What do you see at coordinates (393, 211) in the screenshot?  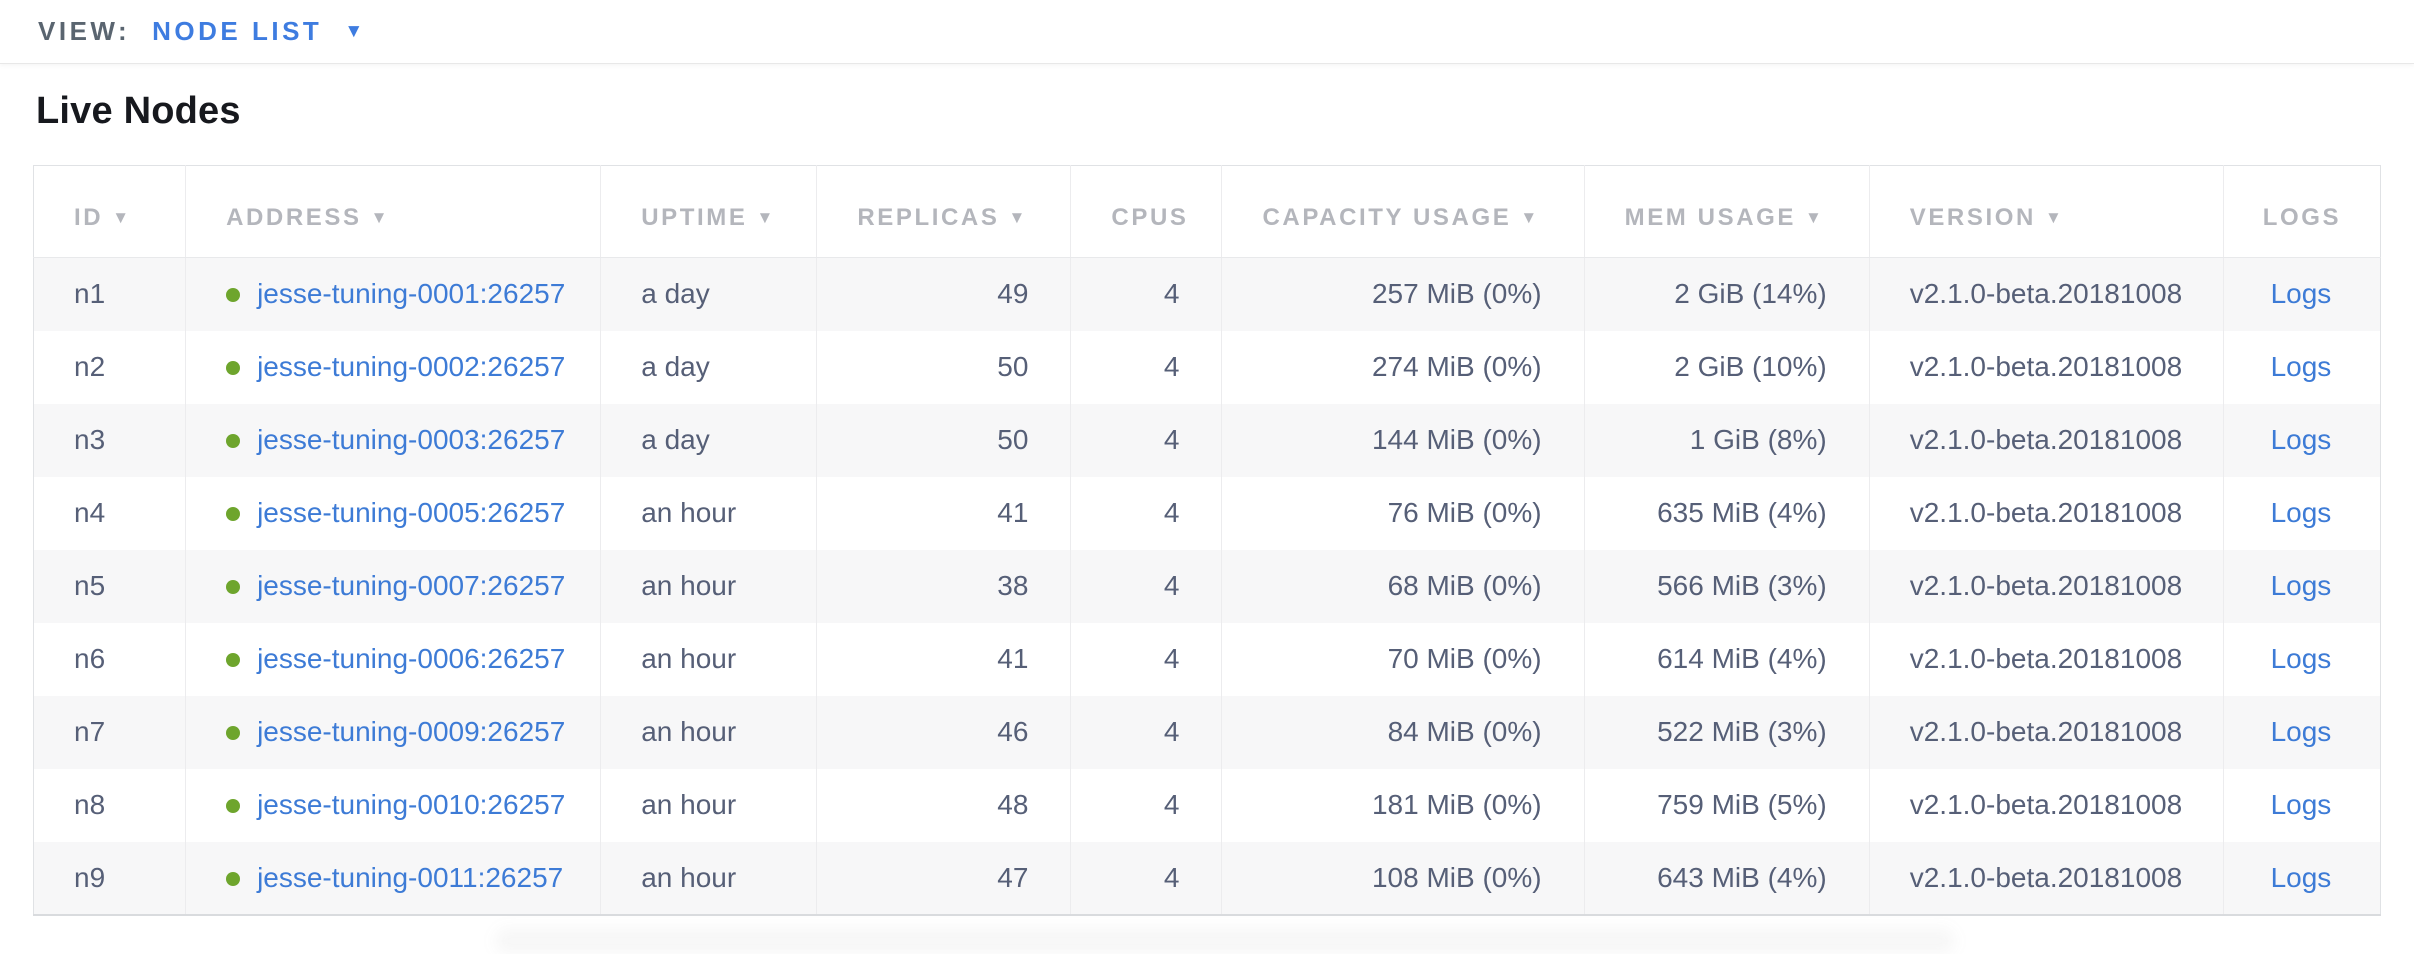 I see `column-header-address: ADDRESS ▼` at bounding box center [393, 211].